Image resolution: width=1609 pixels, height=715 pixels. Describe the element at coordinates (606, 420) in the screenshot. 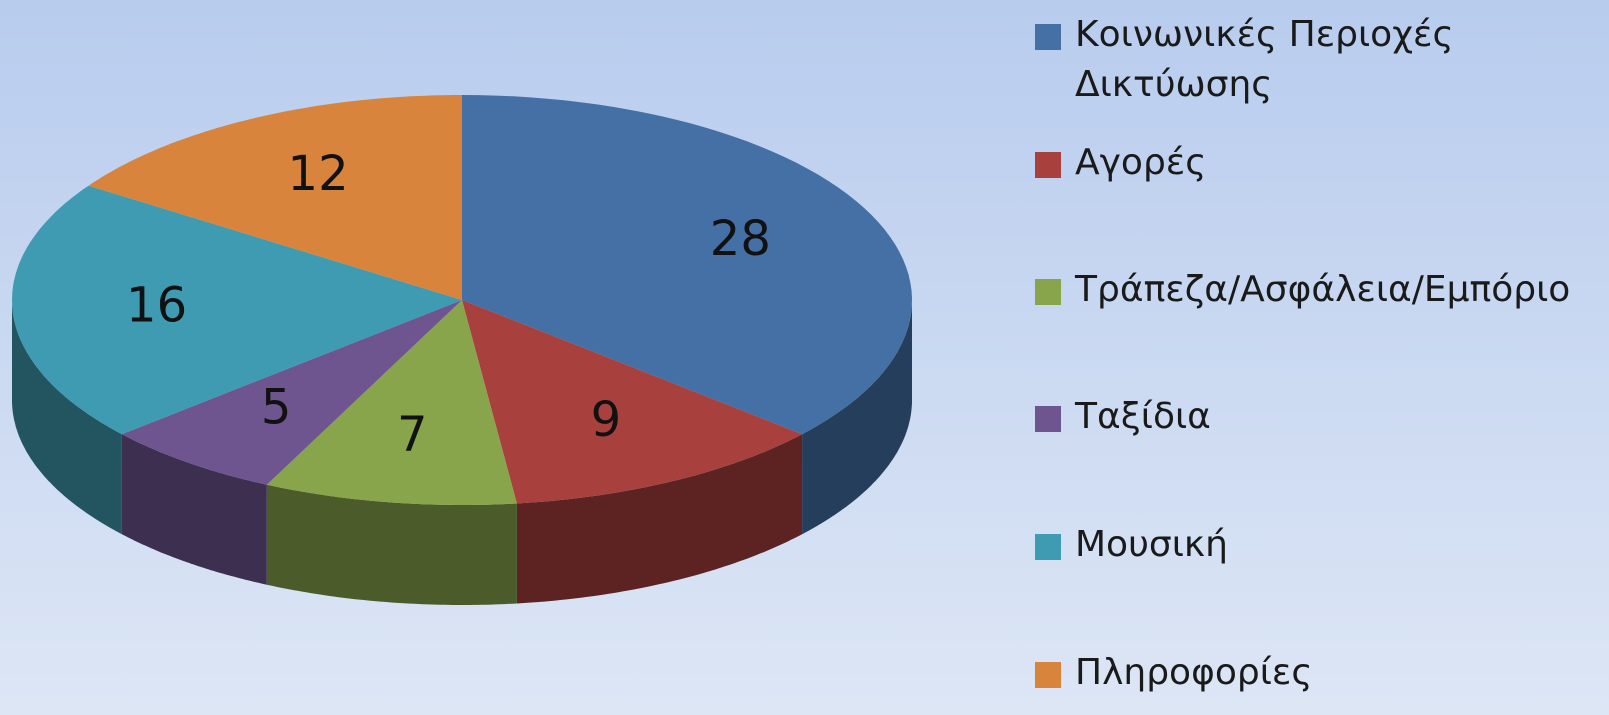

I see `data-label: 9` at that location.